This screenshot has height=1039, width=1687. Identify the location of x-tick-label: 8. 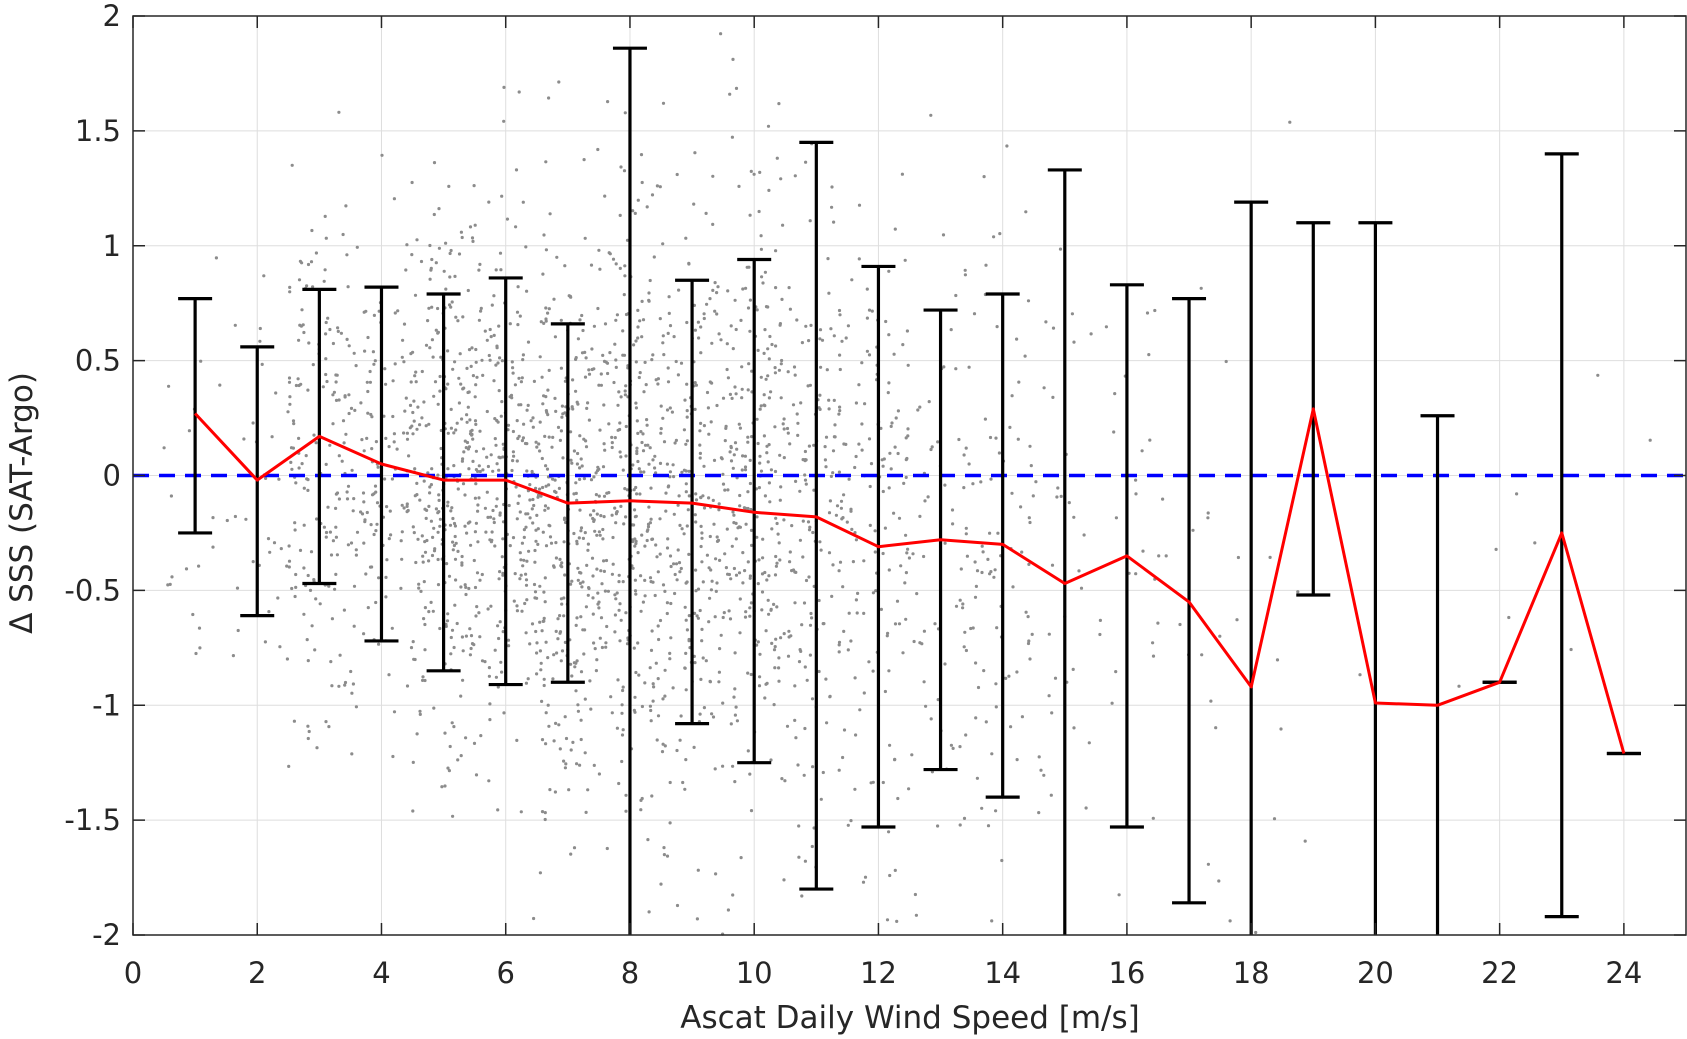
(630, 973).